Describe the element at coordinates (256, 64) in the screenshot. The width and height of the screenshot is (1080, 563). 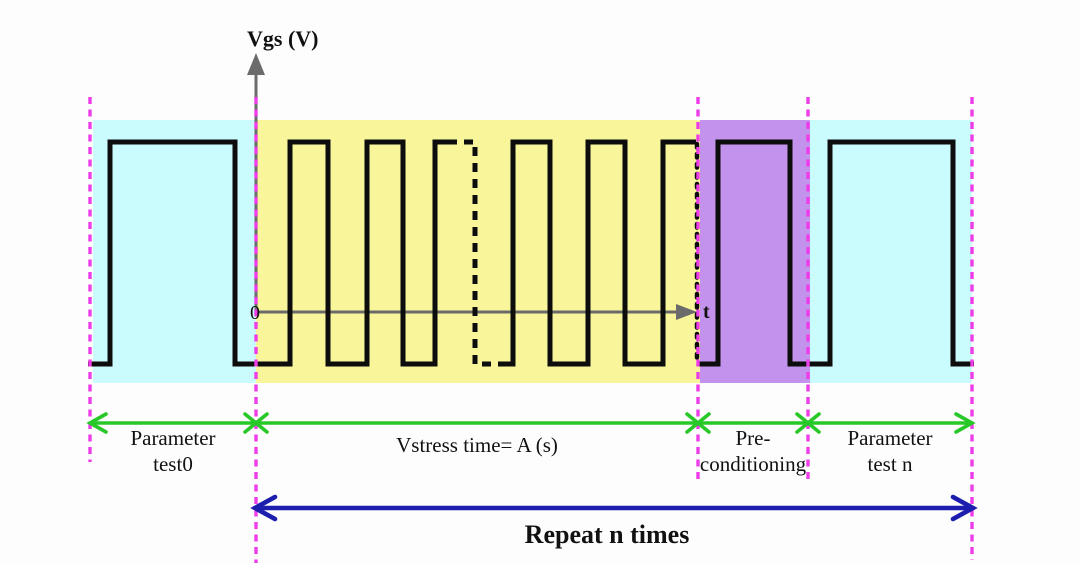
I see `y-axis-arrowhead-icon` at that location.